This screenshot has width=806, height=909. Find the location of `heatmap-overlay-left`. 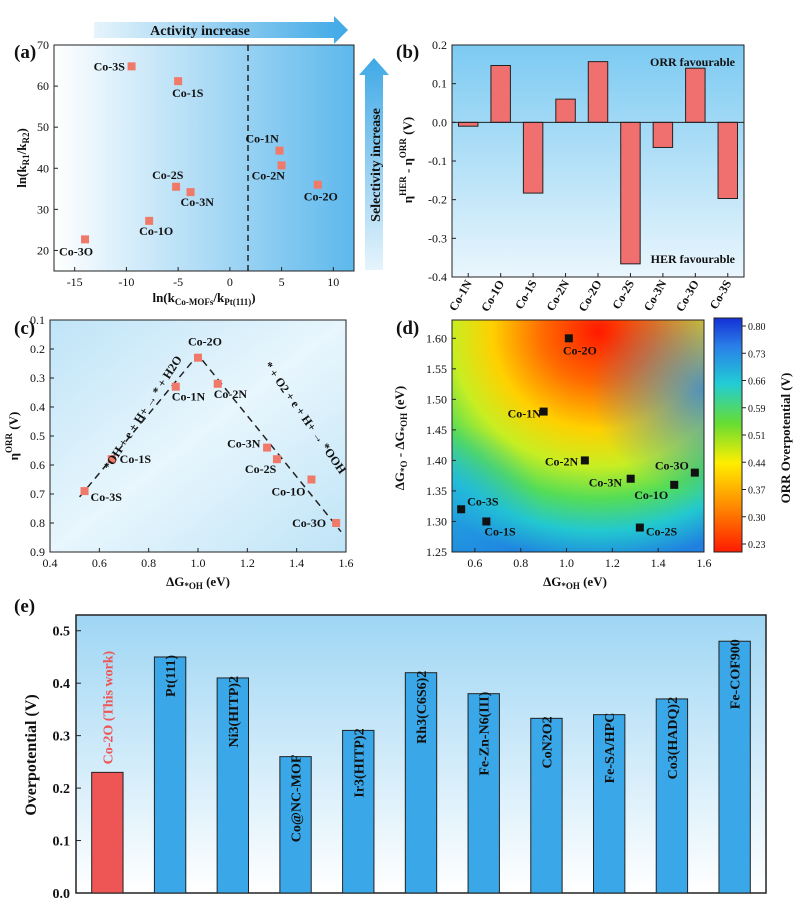

heatmap-overlay-left is located at coordinates (578, 436).